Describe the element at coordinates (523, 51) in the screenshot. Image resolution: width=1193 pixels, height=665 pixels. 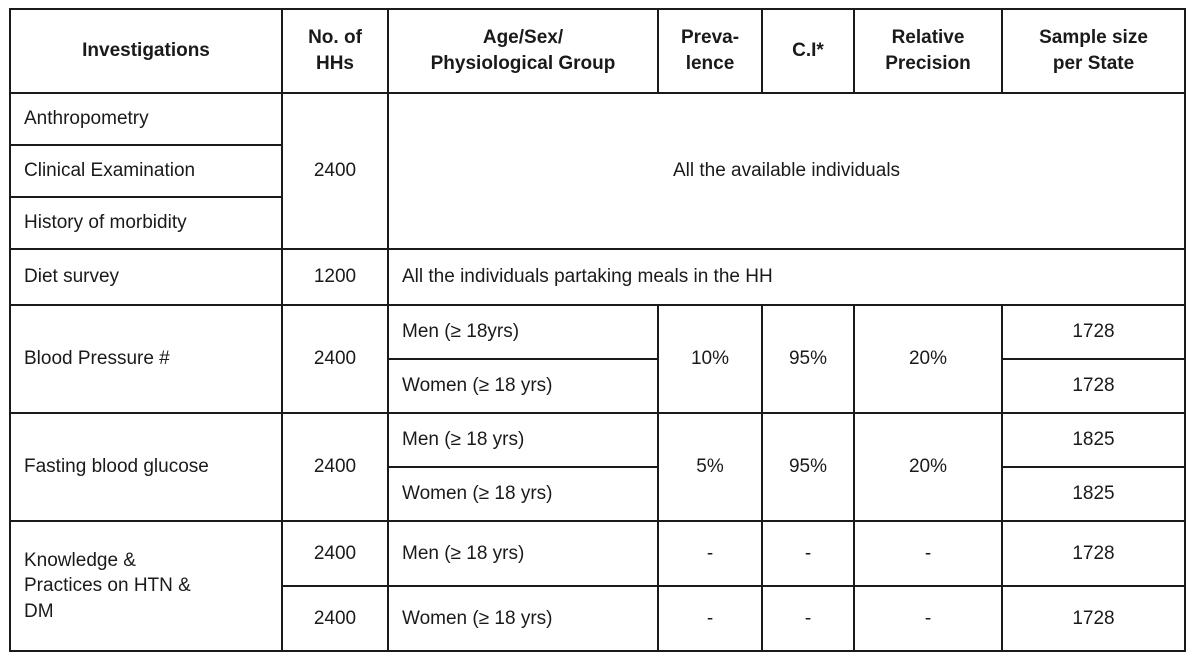
I see `col-header-age-sex-group: Age/Sex/ Physiological Group` at that location.